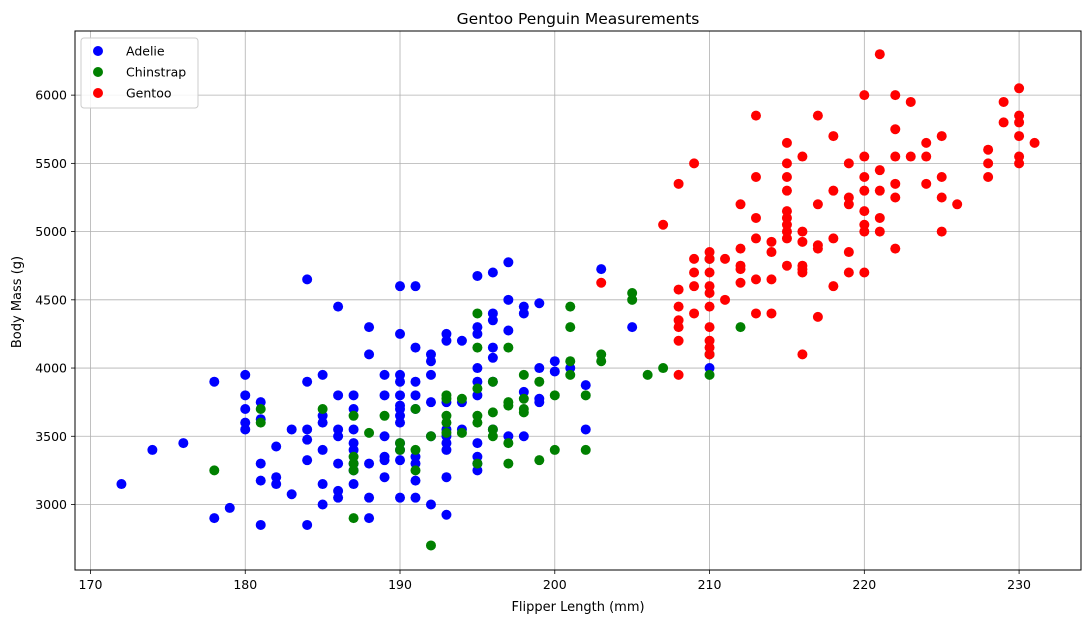 The width and height of the screenshot is (1091, 624). Describe the element at coordinates (1019, 584) in the screenshot. I see `x-tick-label: 230` at that location.